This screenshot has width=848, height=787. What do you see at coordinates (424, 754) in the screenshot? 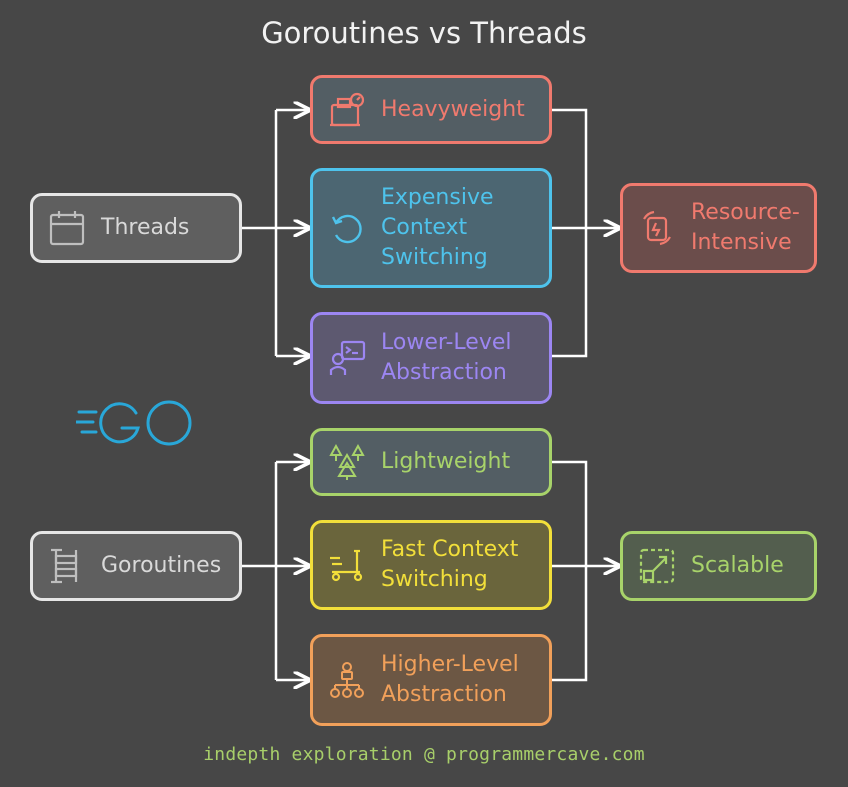
I see `footer-credit: indepth exploration @ programmercave.com` at bounding box center [424, 754].